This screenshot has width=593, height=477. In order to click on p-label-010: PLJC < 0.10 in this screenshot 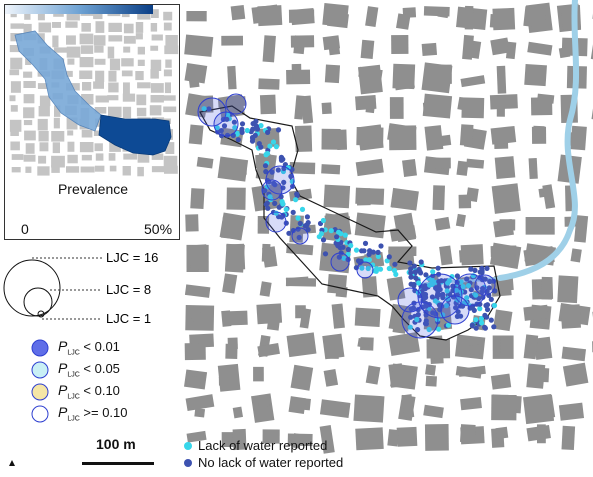, I will do `click(89, 391)`.